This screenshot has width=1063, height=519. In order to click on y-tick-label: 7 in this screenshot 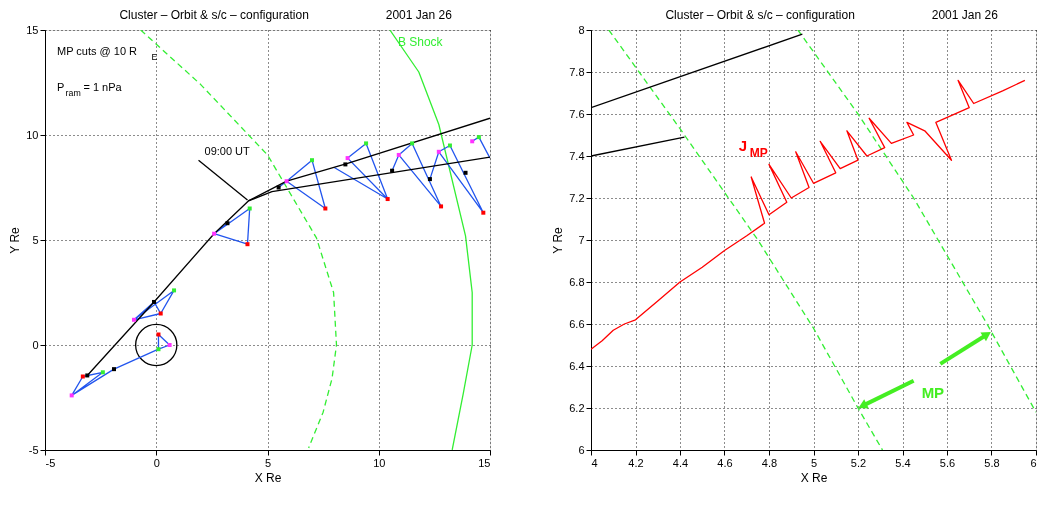, I will do `click(581, 239)`.